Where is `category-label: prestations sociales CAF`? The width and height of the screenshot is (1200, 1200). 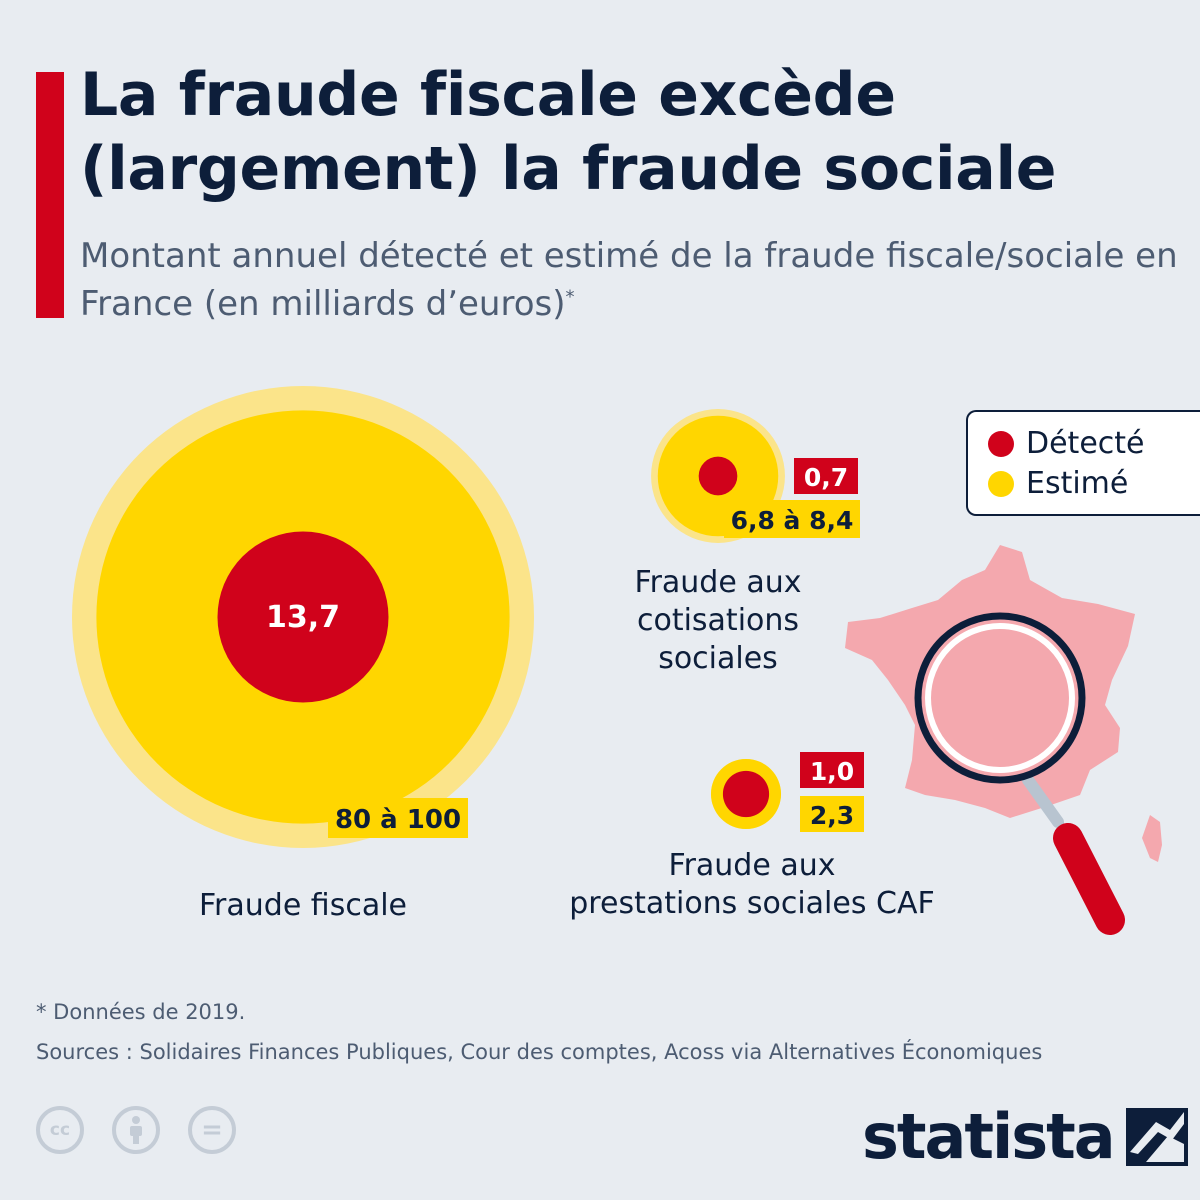 category-label: prestations sociales CAF is located at coordinates (751, 903).